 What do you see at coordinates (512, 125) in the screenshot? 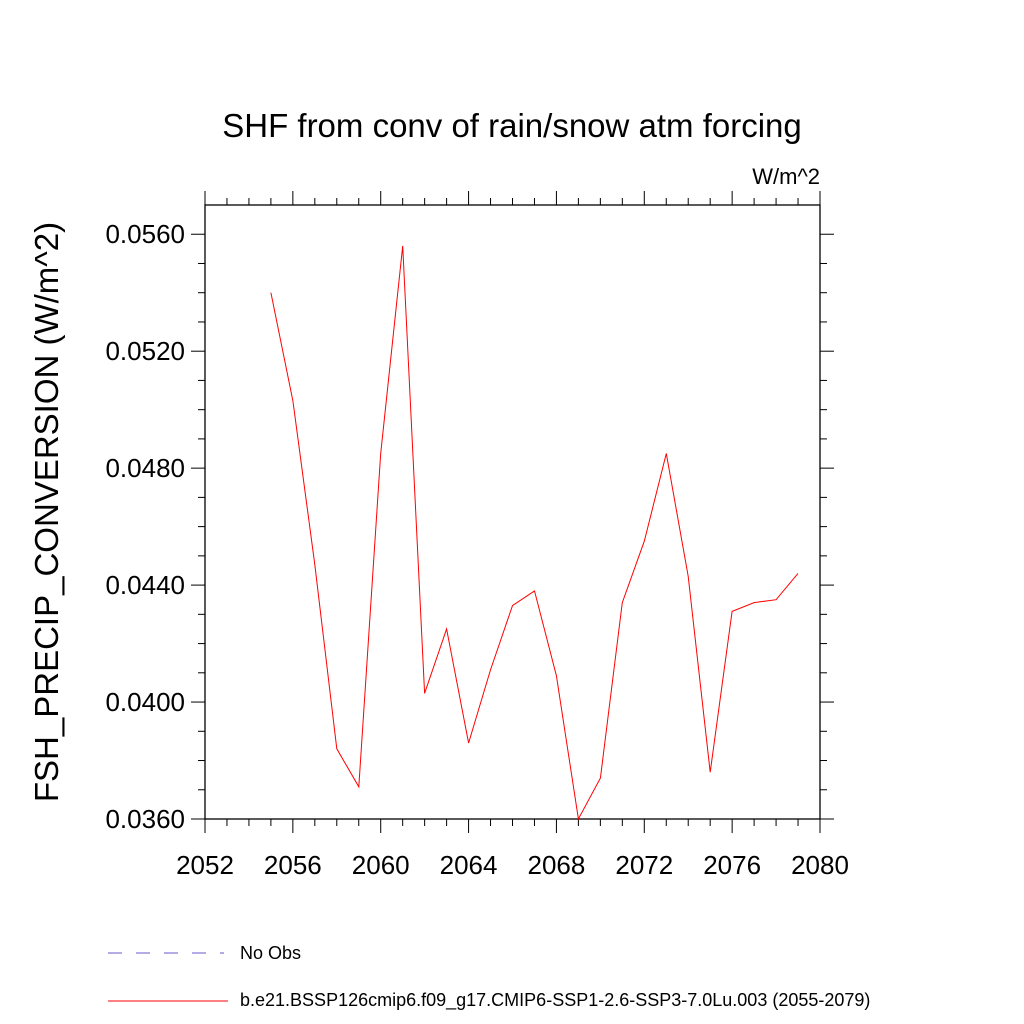
I see `chart-title: SHF from conv of rain/snow atm forcing` at bounding box center [512, 125].